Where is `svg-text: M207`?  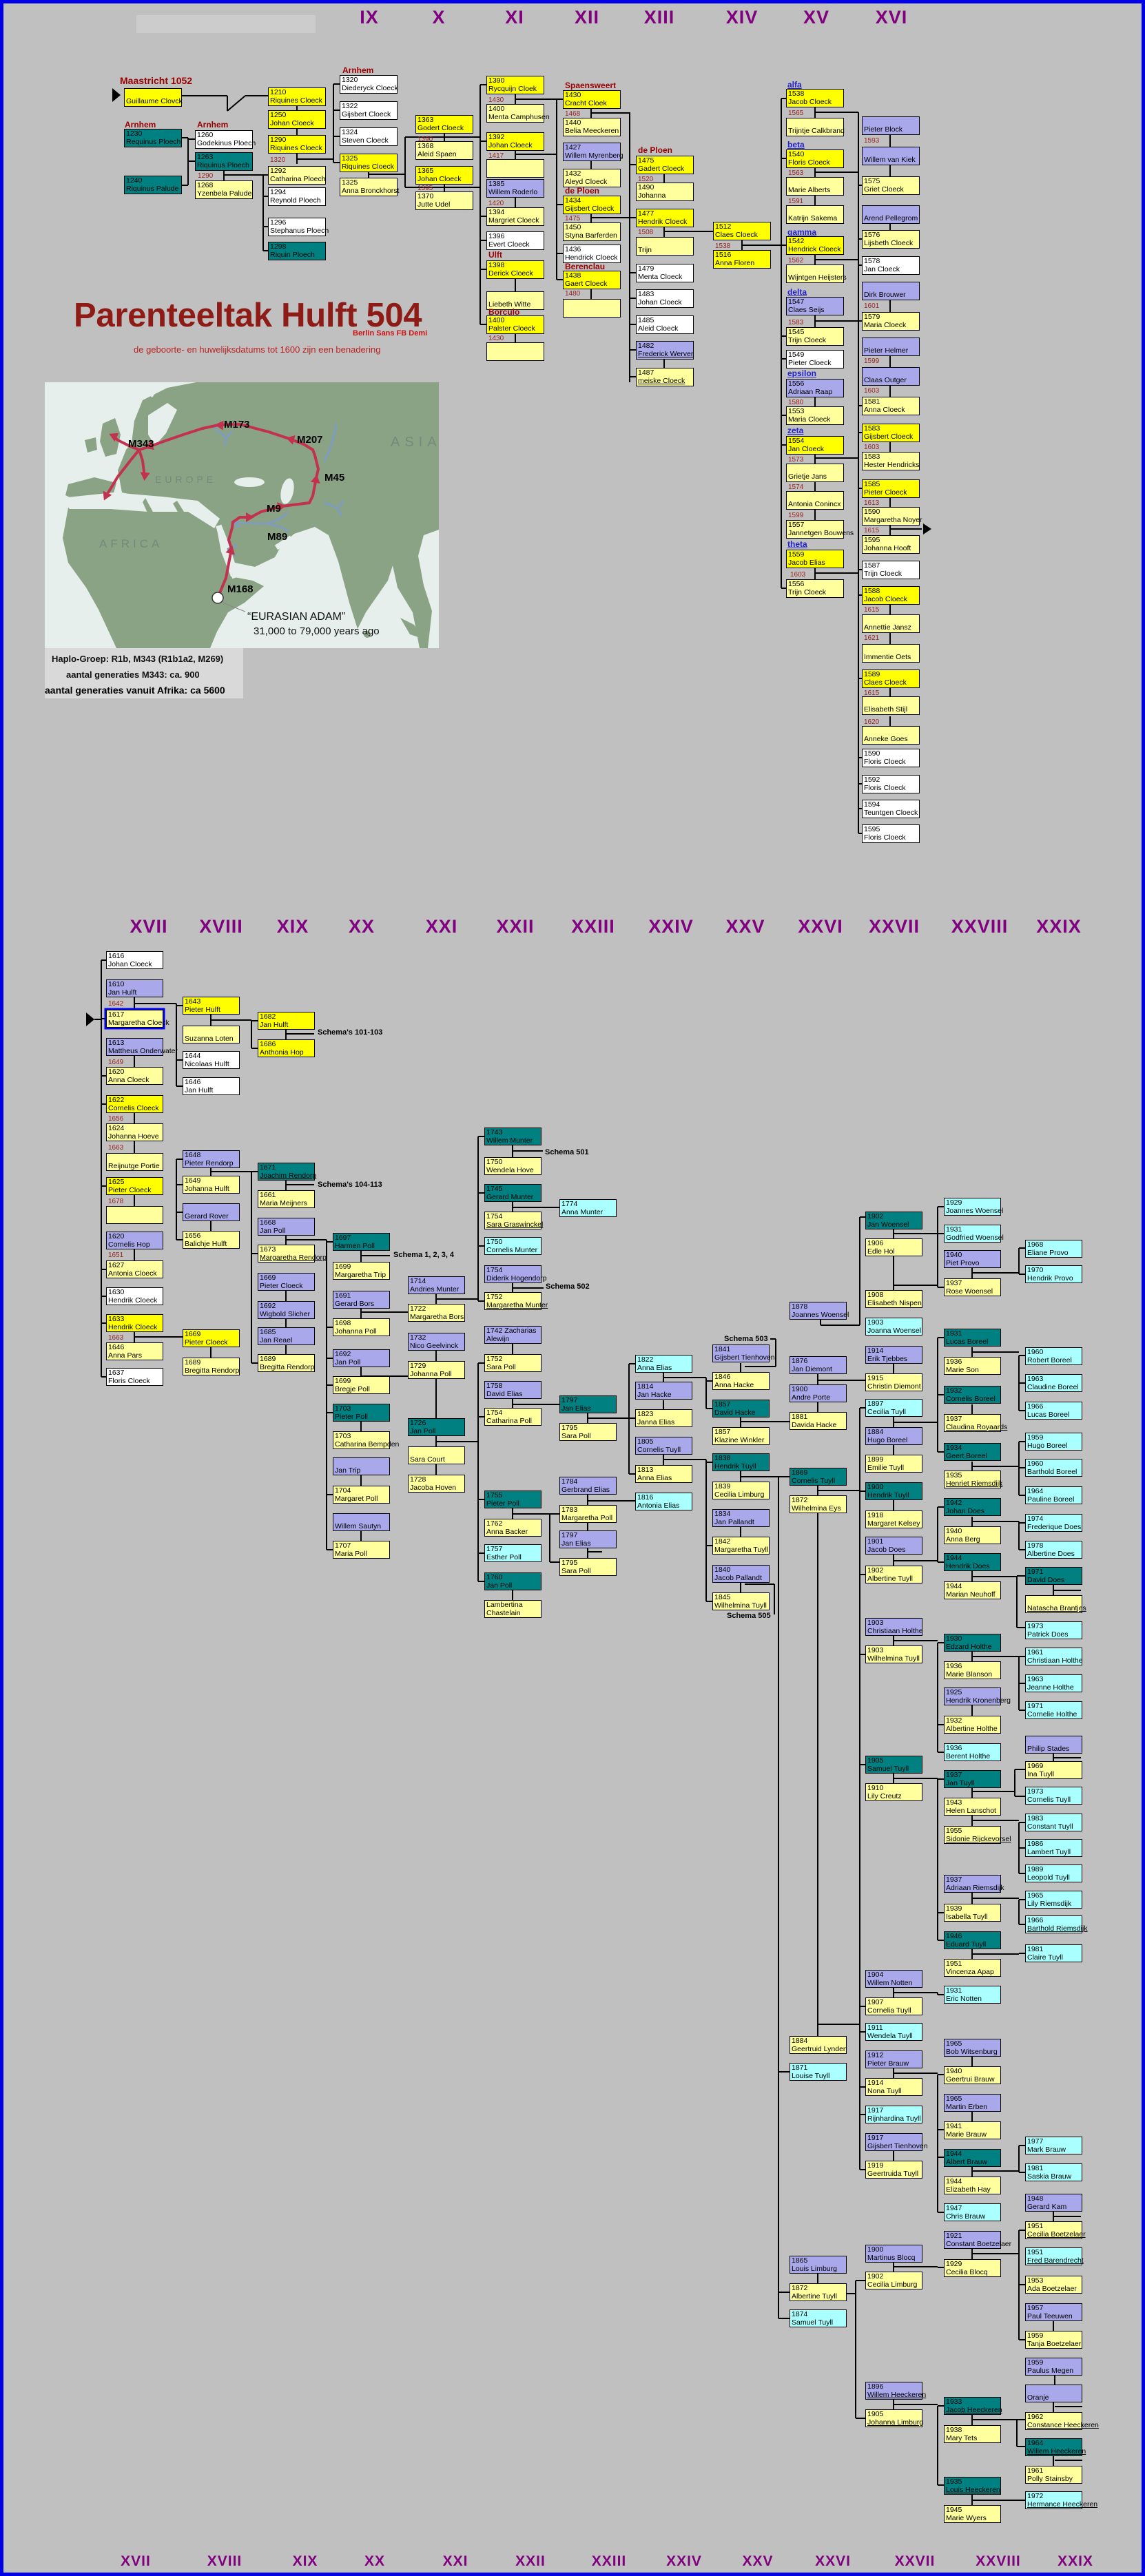 svg-text: M207 is located at coordinates (310, 440).